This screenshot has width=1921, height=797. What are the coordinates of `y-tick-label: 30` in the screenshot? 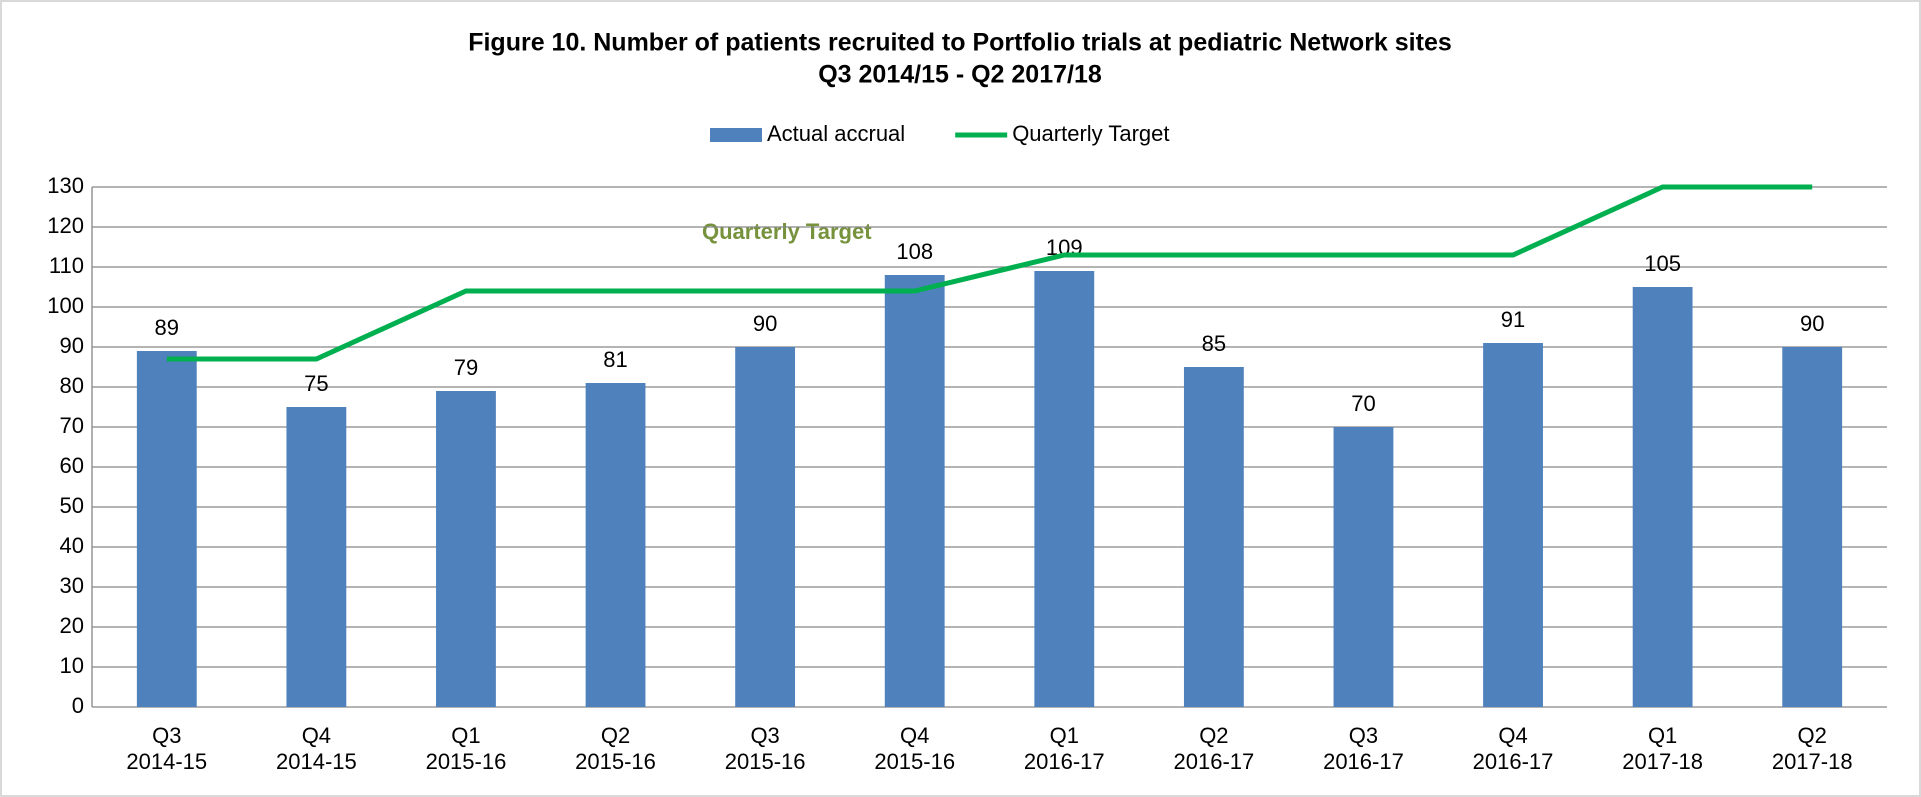 It's located at (72, 585).